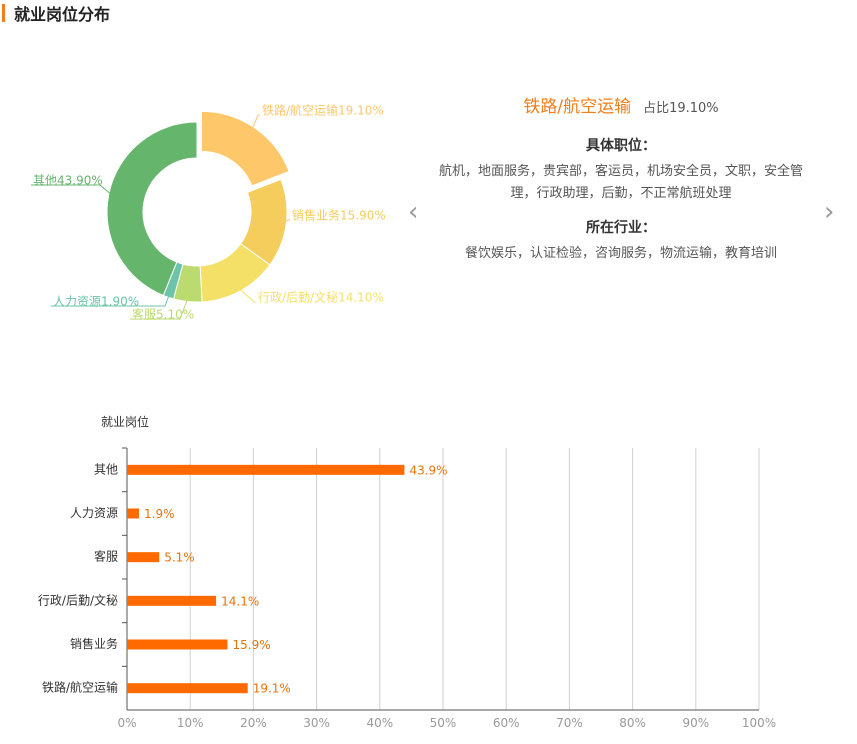  Describe the element at coordinates (316, 723) in the screenshot. I see `x-tick-label: 30%` at that location.